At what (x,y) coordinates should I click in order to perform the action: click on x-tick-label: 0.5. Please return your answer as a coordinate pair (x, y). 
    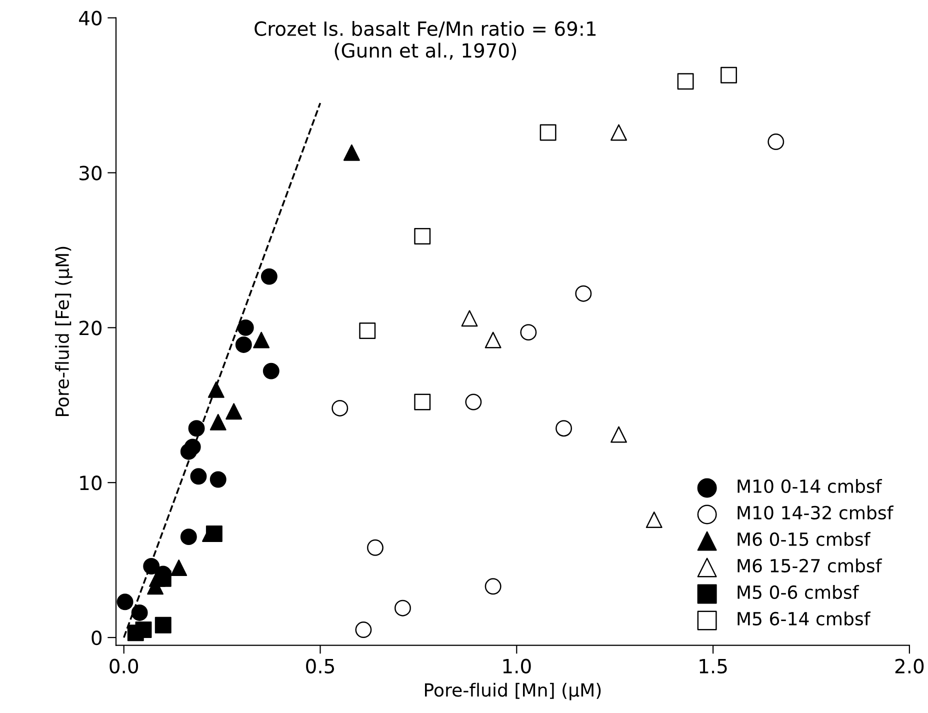
    Looking at the image, I should click on (320, 666).